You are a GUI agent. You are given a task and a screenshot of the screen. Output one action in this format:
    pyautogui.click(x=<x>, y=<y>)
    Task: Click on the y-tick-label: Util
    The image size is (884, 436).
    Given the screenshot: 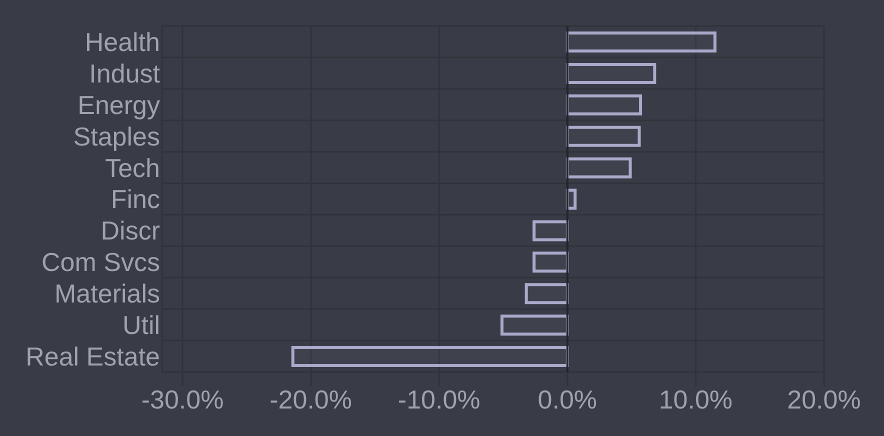 What is the action you would take?
    pyautogui.click(x=141, y=325)
    